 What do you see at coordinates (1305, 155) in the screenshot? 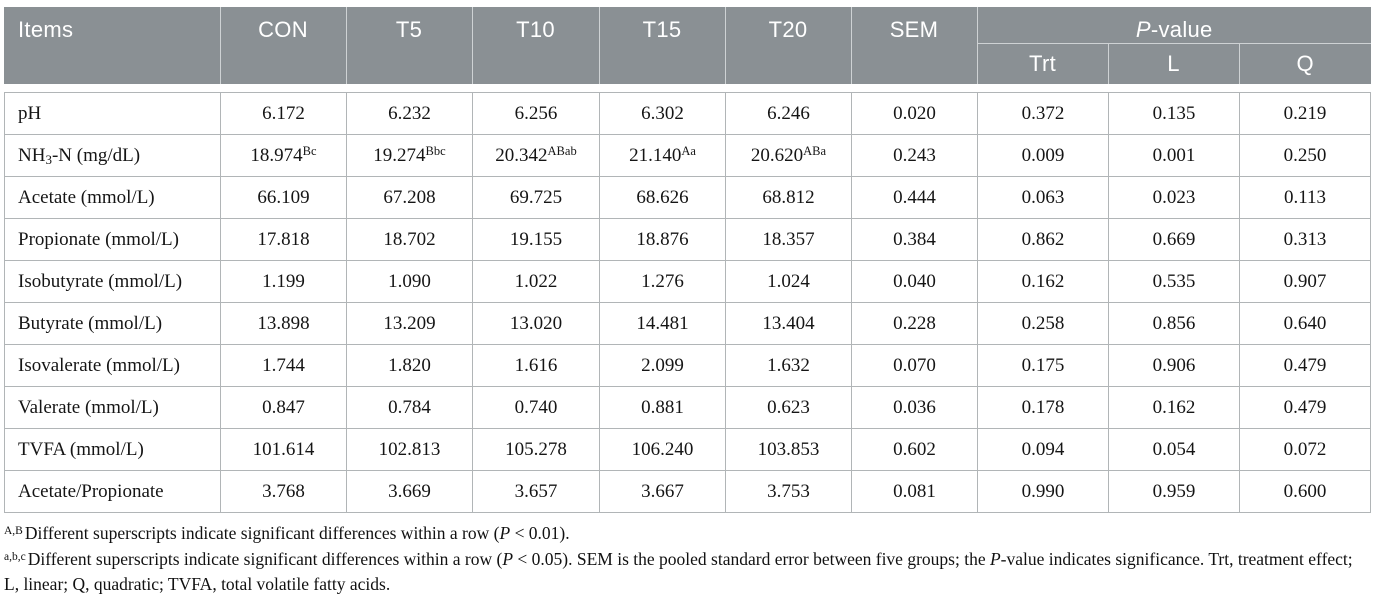
I see `value-cell: 0.250` at bounding box center [1305, 155].